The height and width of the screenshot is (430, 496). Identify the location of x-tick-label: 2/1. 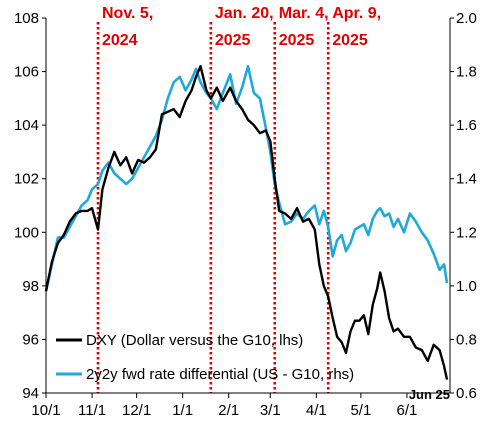
(228, 410).